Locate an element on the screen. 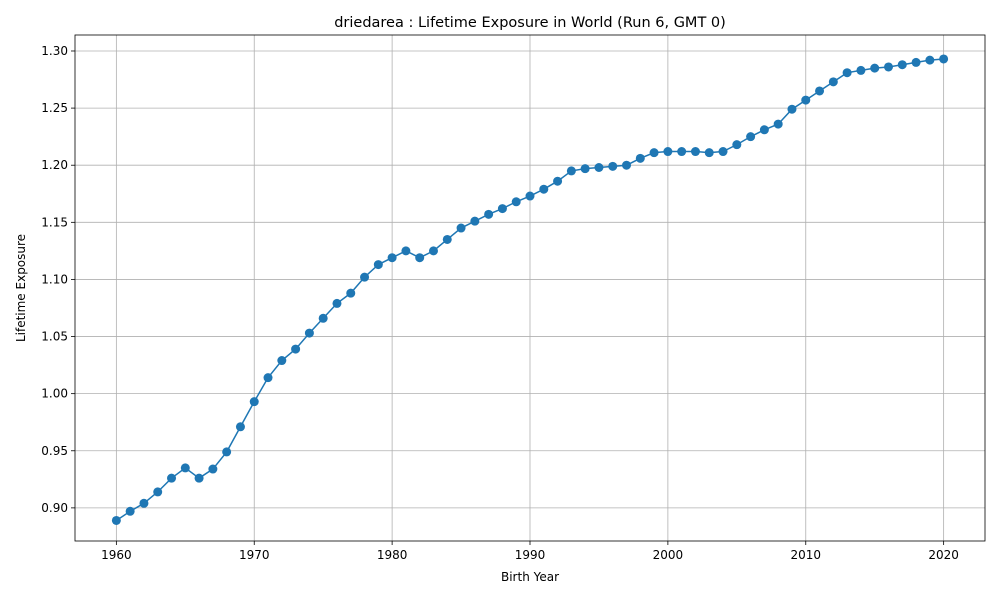  x-tick-label: 1970 is located at coordinates (254, 555).